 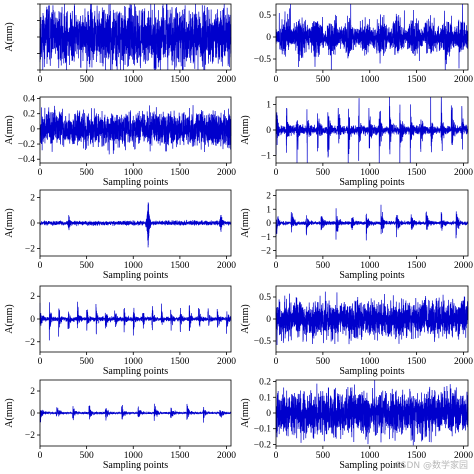 What do you see at coordinates (120, 44) in the screenshot?
I see `panel-row1-left: 0 500 1000 1500 2000 A(mm)` at bounding box center [120, 44].